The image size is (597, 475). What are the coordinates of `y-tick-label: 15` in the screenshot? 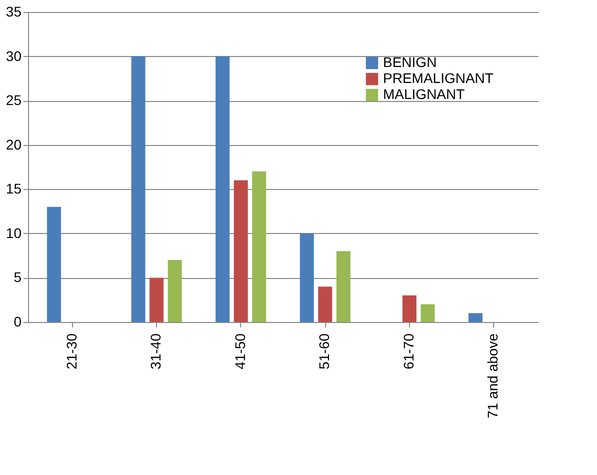 It's located at (14, 188).